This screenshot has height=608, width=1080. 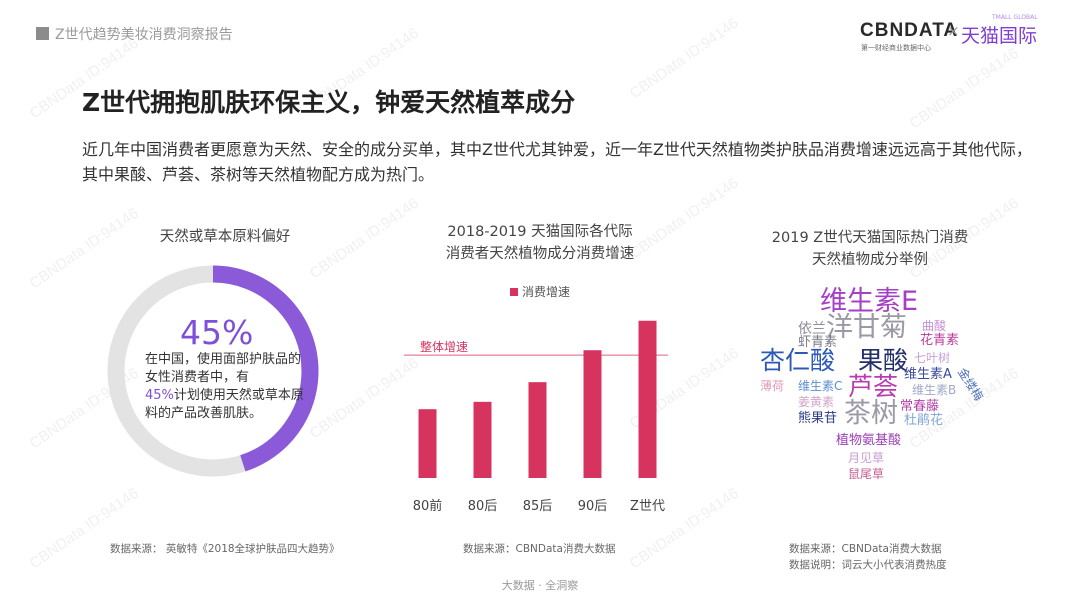 I want to click on wordcloud-word: 姜黄素, so click(x=816, y=402).